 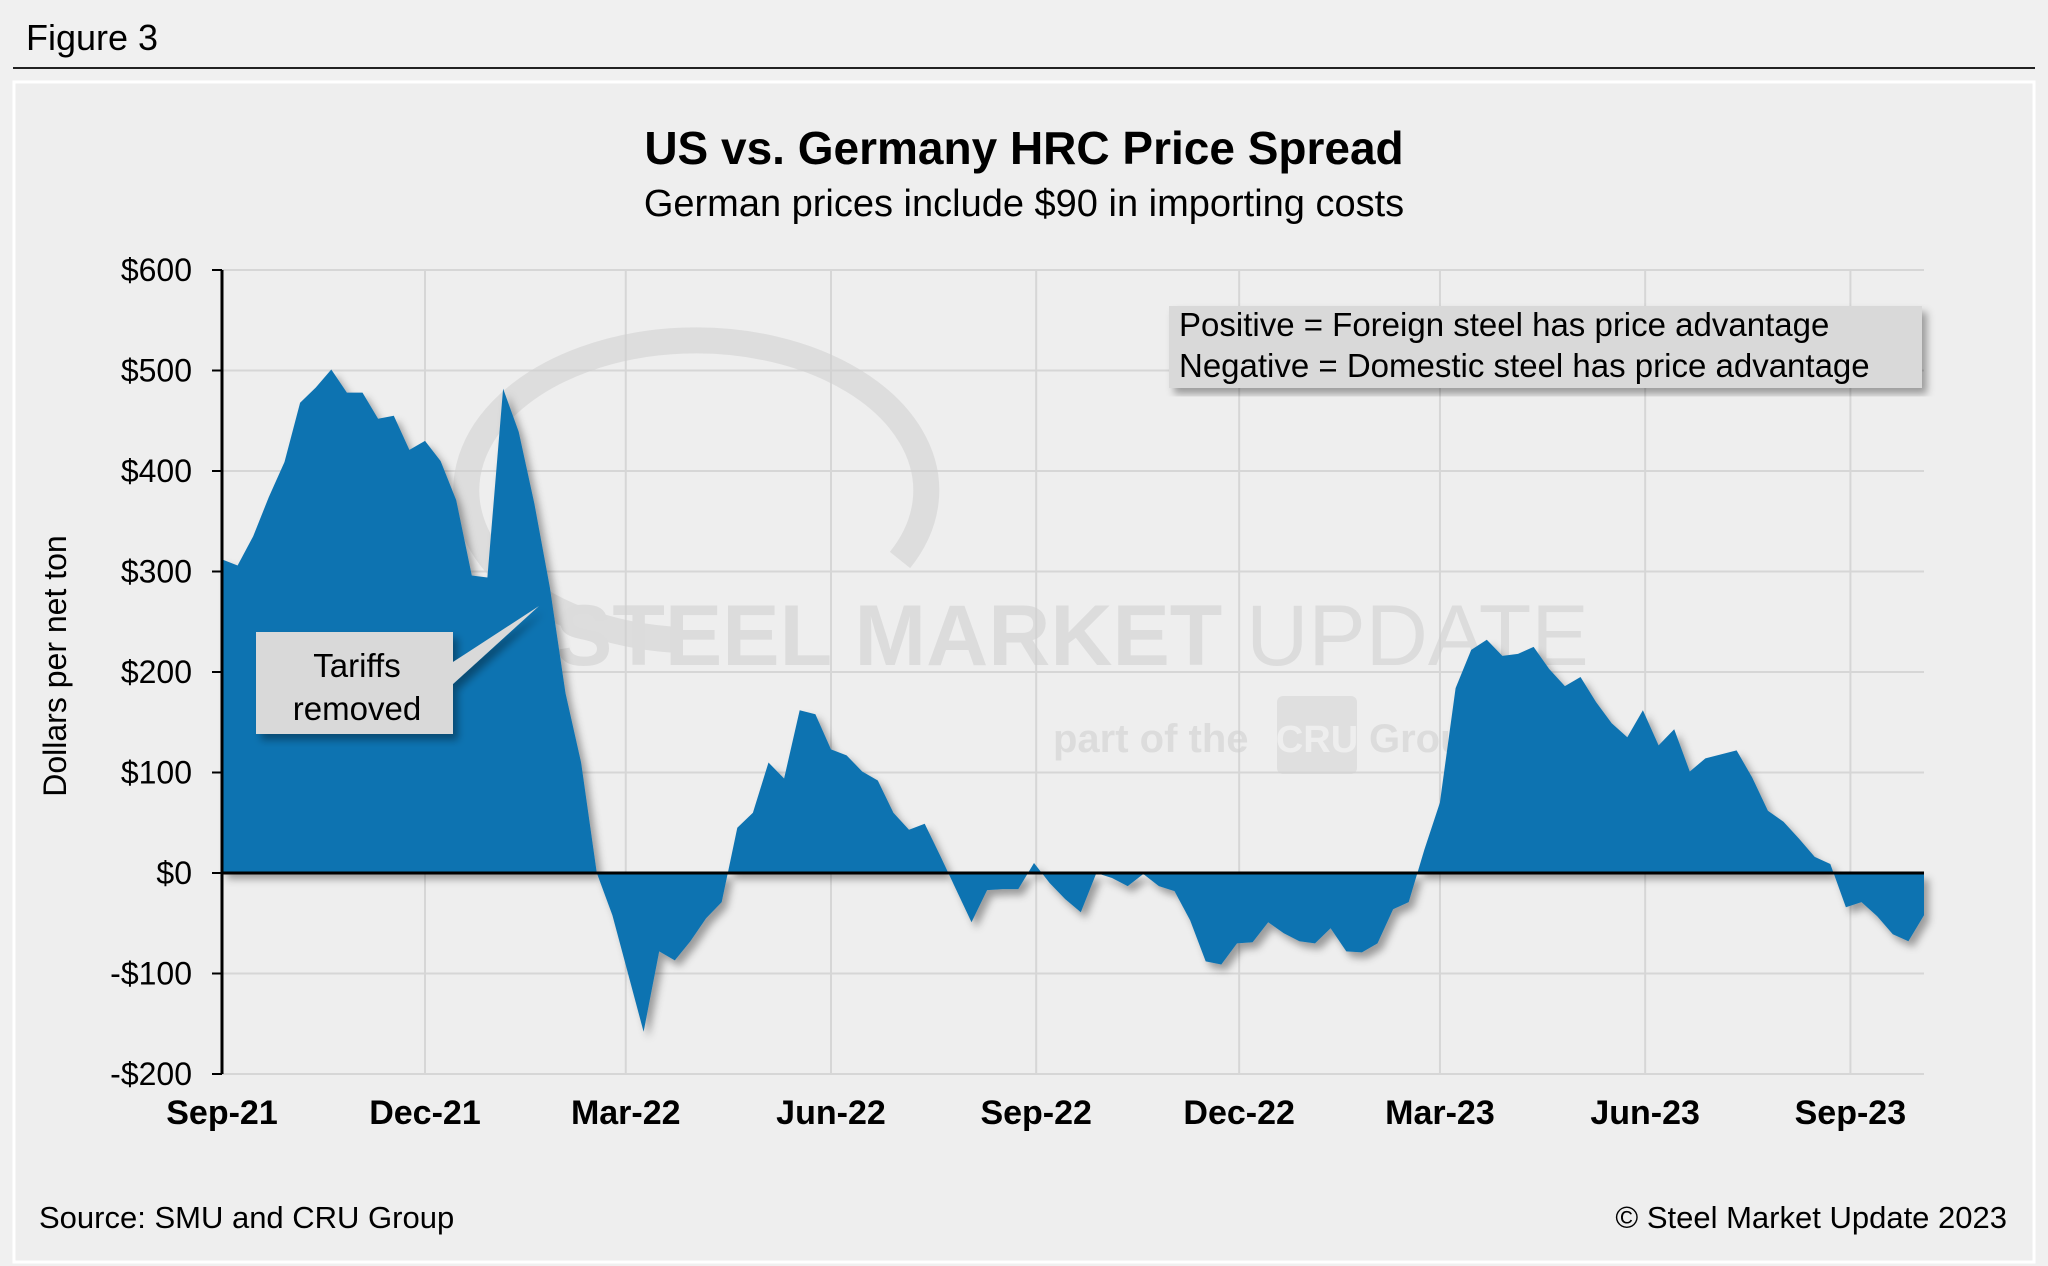 I want to click on y-tick-label: $200, so click(x=156, y=672).